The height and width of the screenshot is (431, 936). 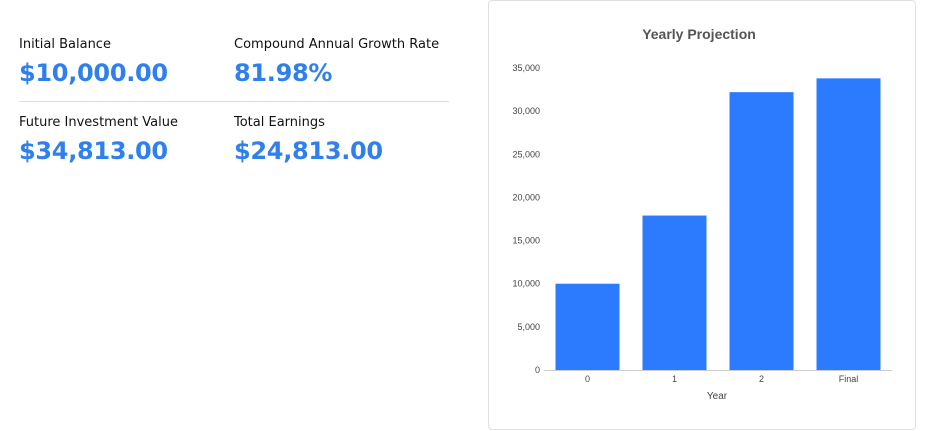 I want to click on total-earnings-label: Total Earnings, so click(x=279, y=122).